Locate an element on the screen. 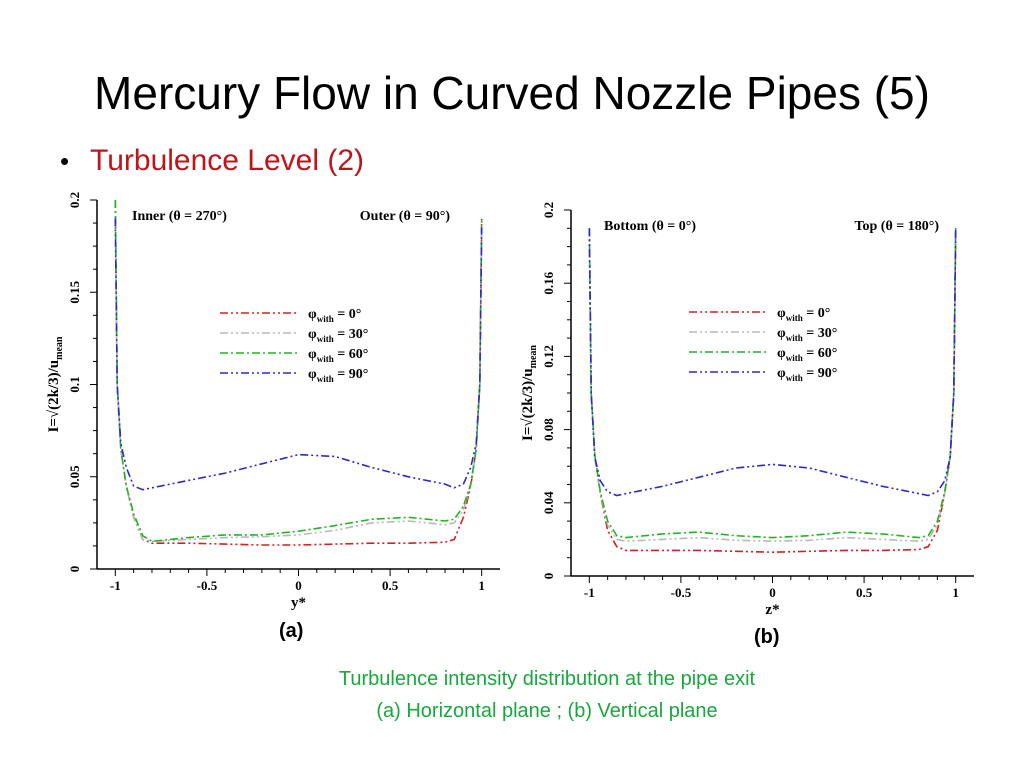 This screenshot has width=1024, height=768. y-tick-label: 0.05 is located at coordinates (74, 476).